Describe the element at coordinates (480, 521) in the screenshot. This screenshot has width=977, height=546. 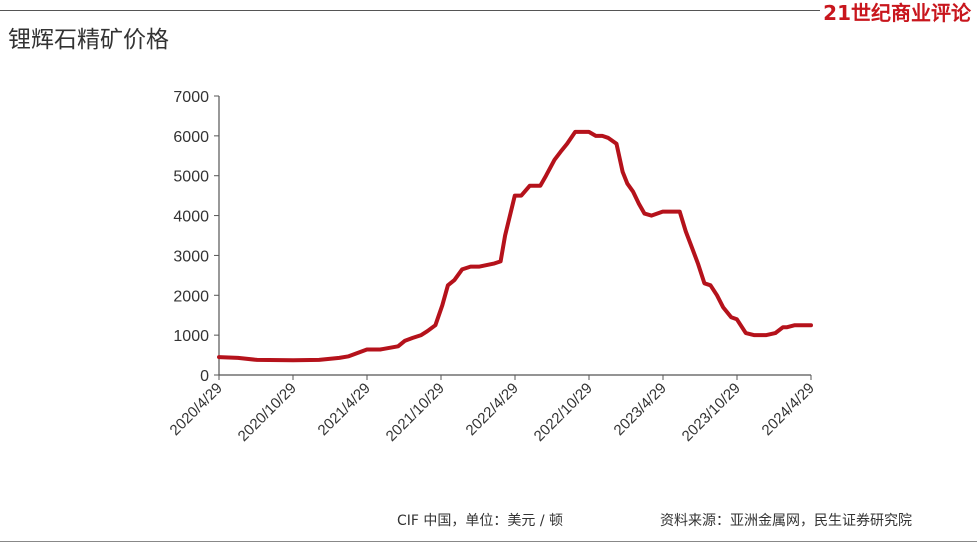
I see `unit-note: CIF 中国，单位：美元 / 顿` at that location.